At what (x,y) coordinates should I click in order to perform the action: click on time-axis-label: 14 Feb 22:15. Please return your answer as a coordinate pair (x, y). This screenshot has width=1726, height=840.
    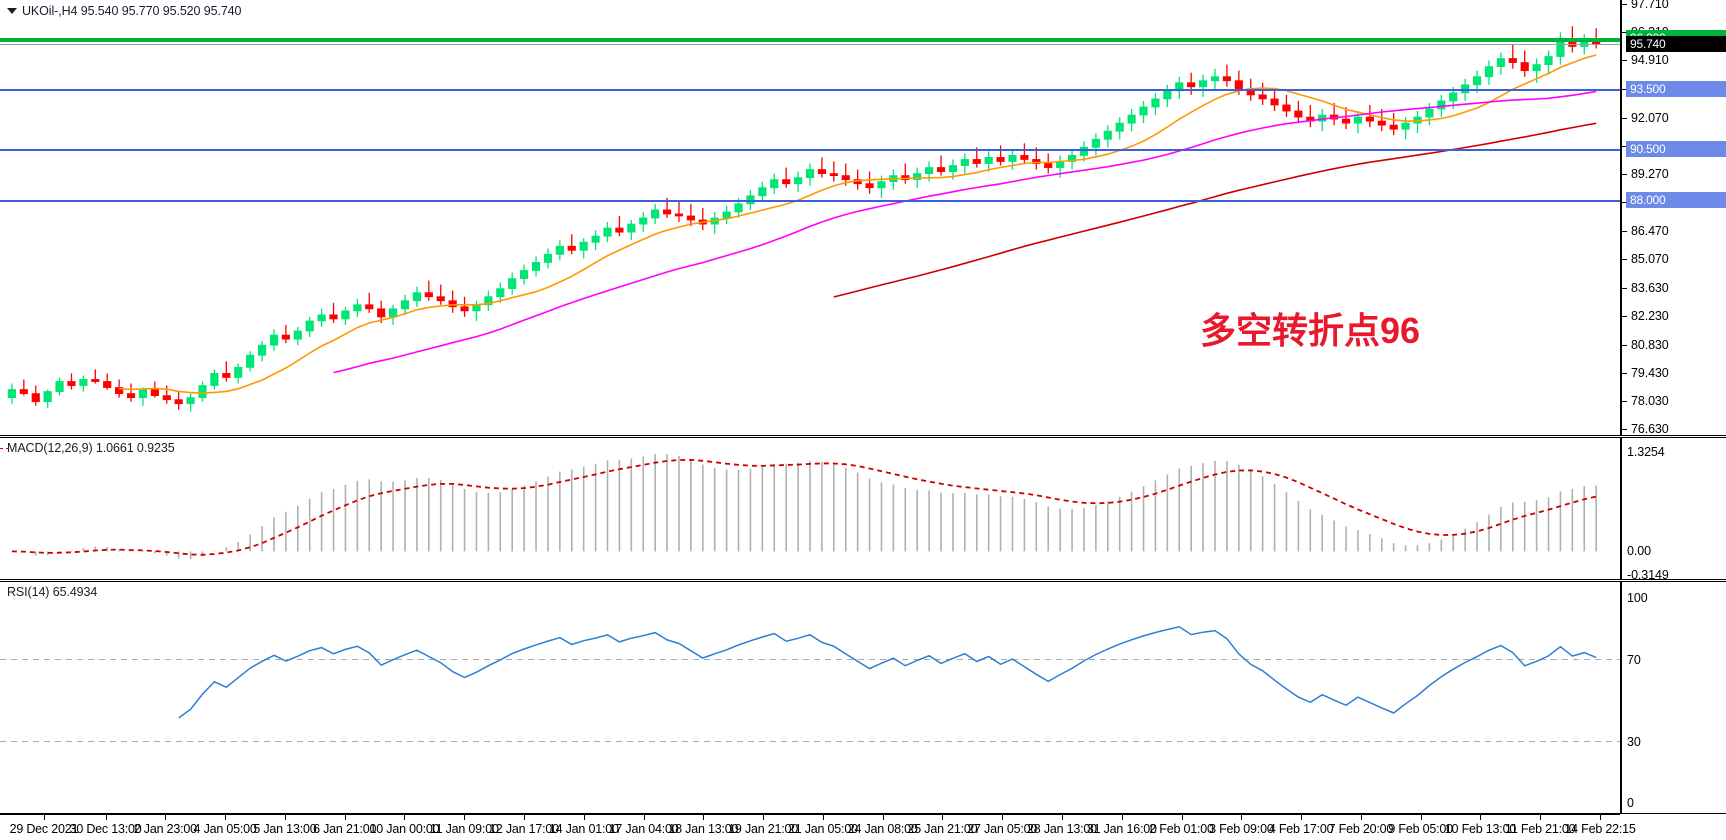
    Looking at the image, I should click on (1600, 829).